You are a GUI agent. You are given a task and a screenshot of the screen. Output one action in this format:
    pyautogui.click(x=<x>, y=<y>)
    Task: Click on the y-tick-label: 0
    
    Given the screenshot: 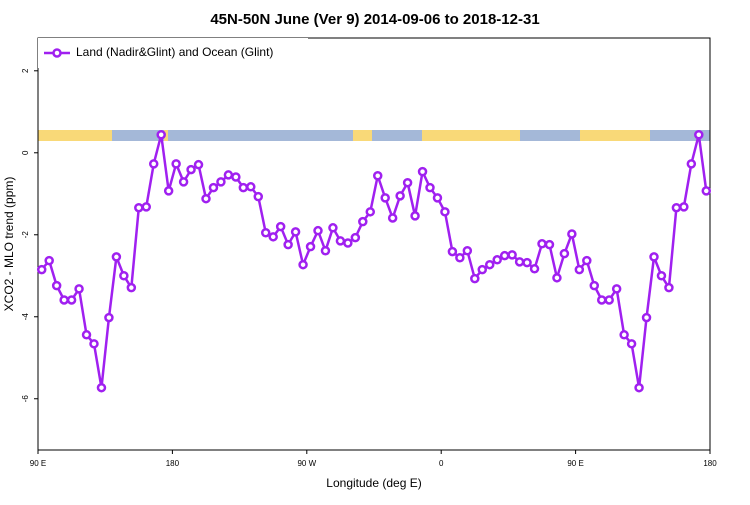 What is the action you would take?
    pyautogui.click(x=25, y=152)
    